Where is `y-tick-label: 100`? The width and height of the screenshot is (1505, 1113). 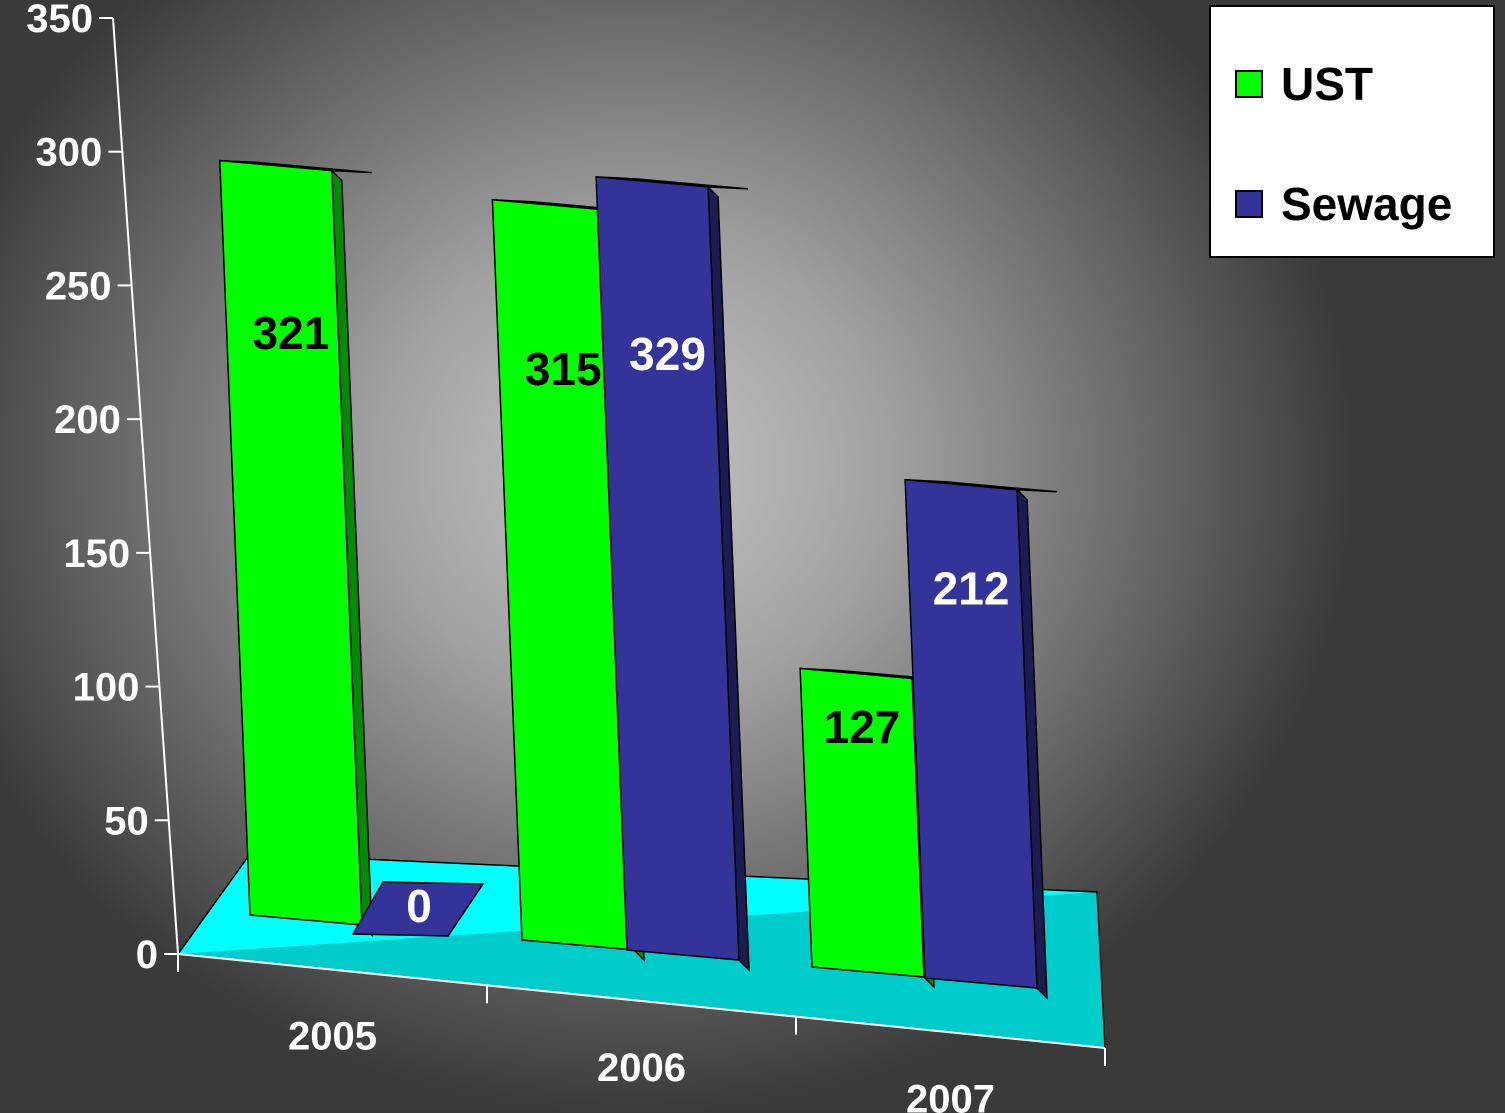
y-tick-label: 100 is located at coordinates (106, 688).